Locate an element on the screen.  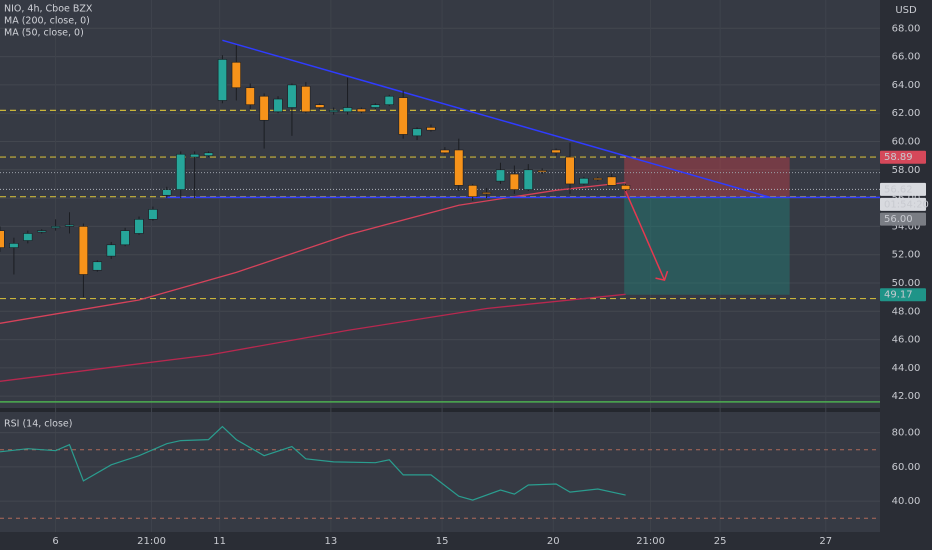
legend-entry: MA (200, close, 0) is located at coordinates (47, 20).